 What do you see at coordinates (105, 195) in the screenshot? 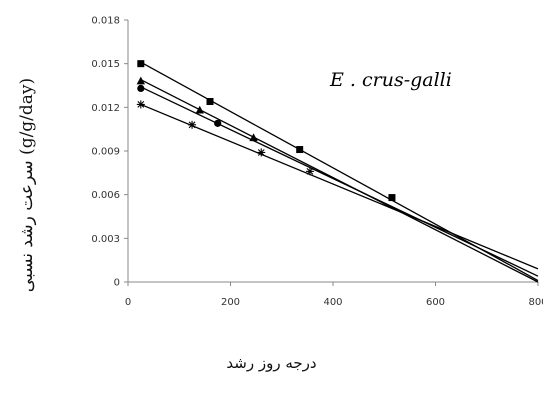
I see `y-tick-label: 0.006` at bounding box center [105, 195].